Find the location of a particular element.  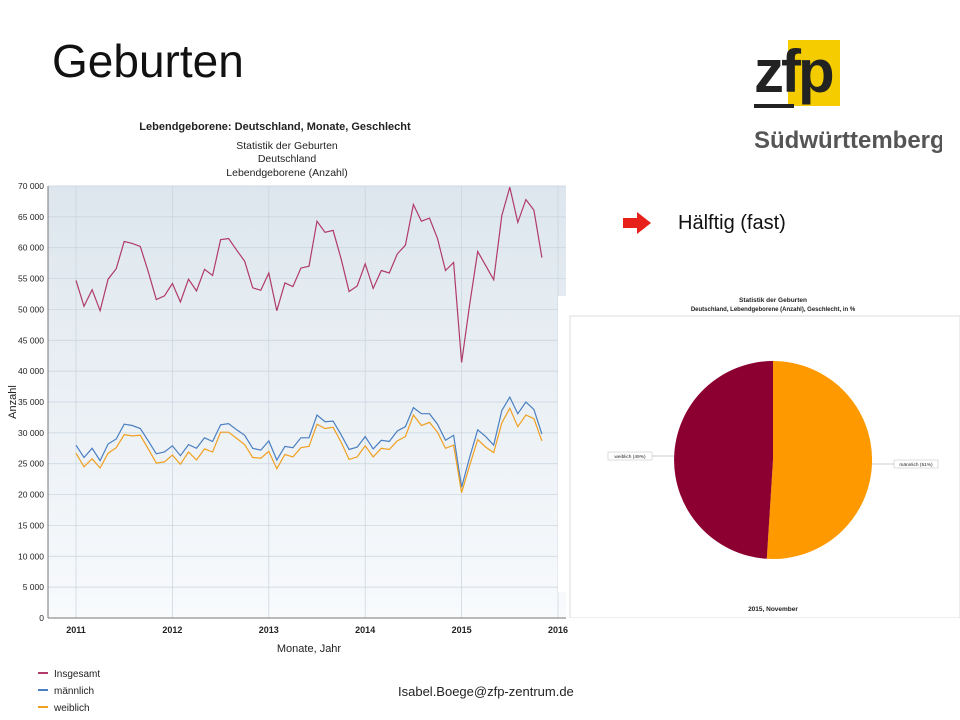

logo-letters: zfp is located at coordinates (793, 71).